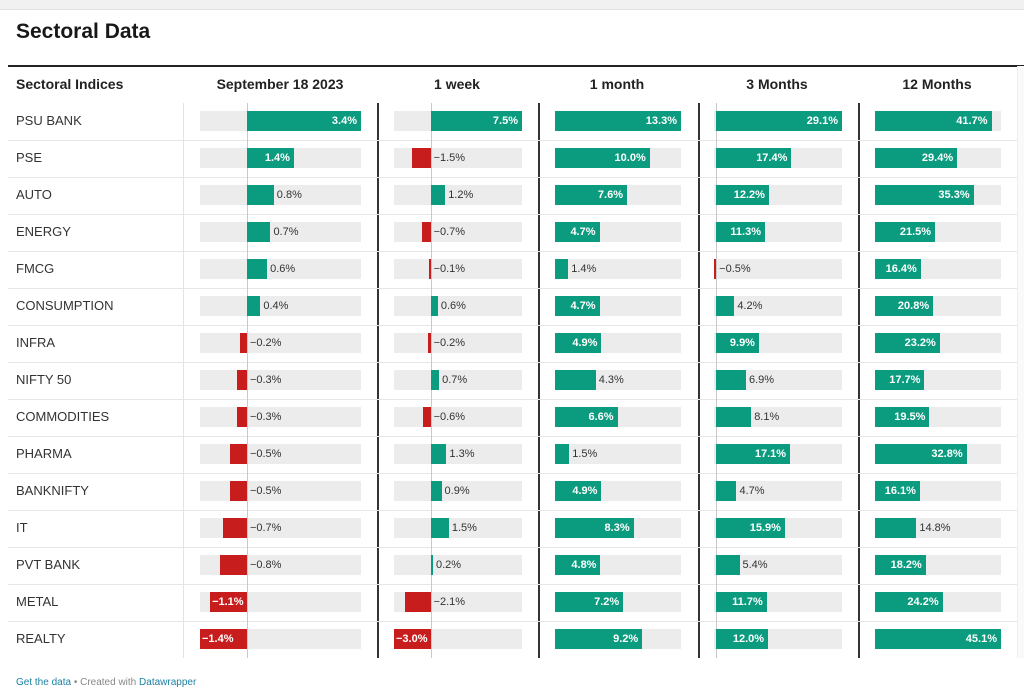 This screenshot has width=1024, height=691. What do you see at coordinates (1020, 362) in the screenshot?
I see `table-scroll-edge` at bounding box center [1020, 362].